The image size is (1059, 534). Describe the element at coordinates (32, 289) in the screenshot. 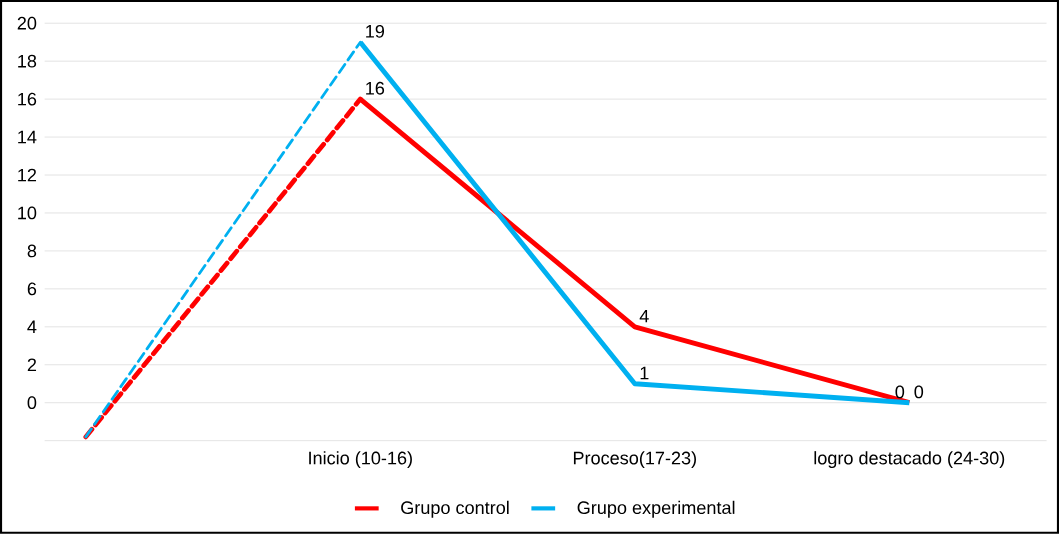

I see `y-tick-label: 6` at that location.